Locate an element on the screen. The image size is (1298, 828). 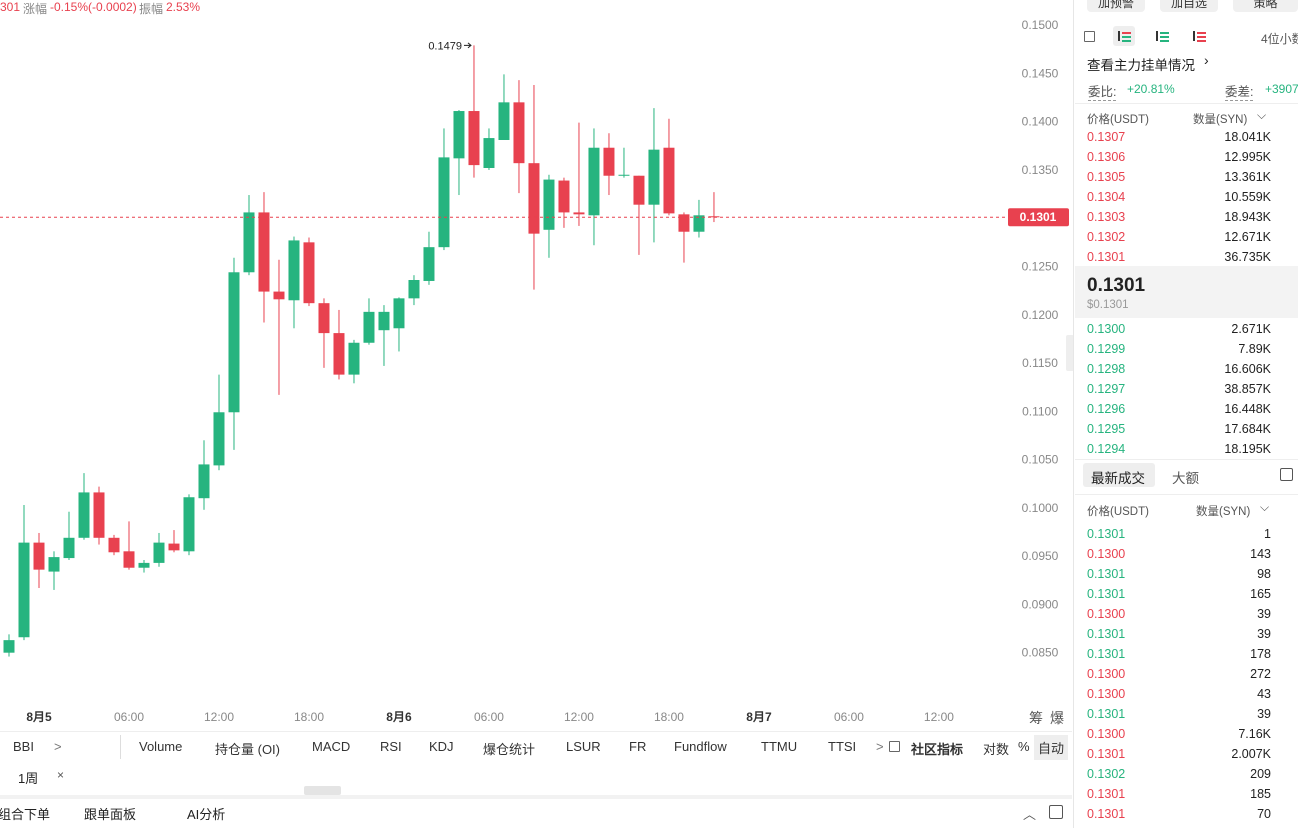
indicator-tab: 持仓量 (OI) is located at coordinates (247, 749).